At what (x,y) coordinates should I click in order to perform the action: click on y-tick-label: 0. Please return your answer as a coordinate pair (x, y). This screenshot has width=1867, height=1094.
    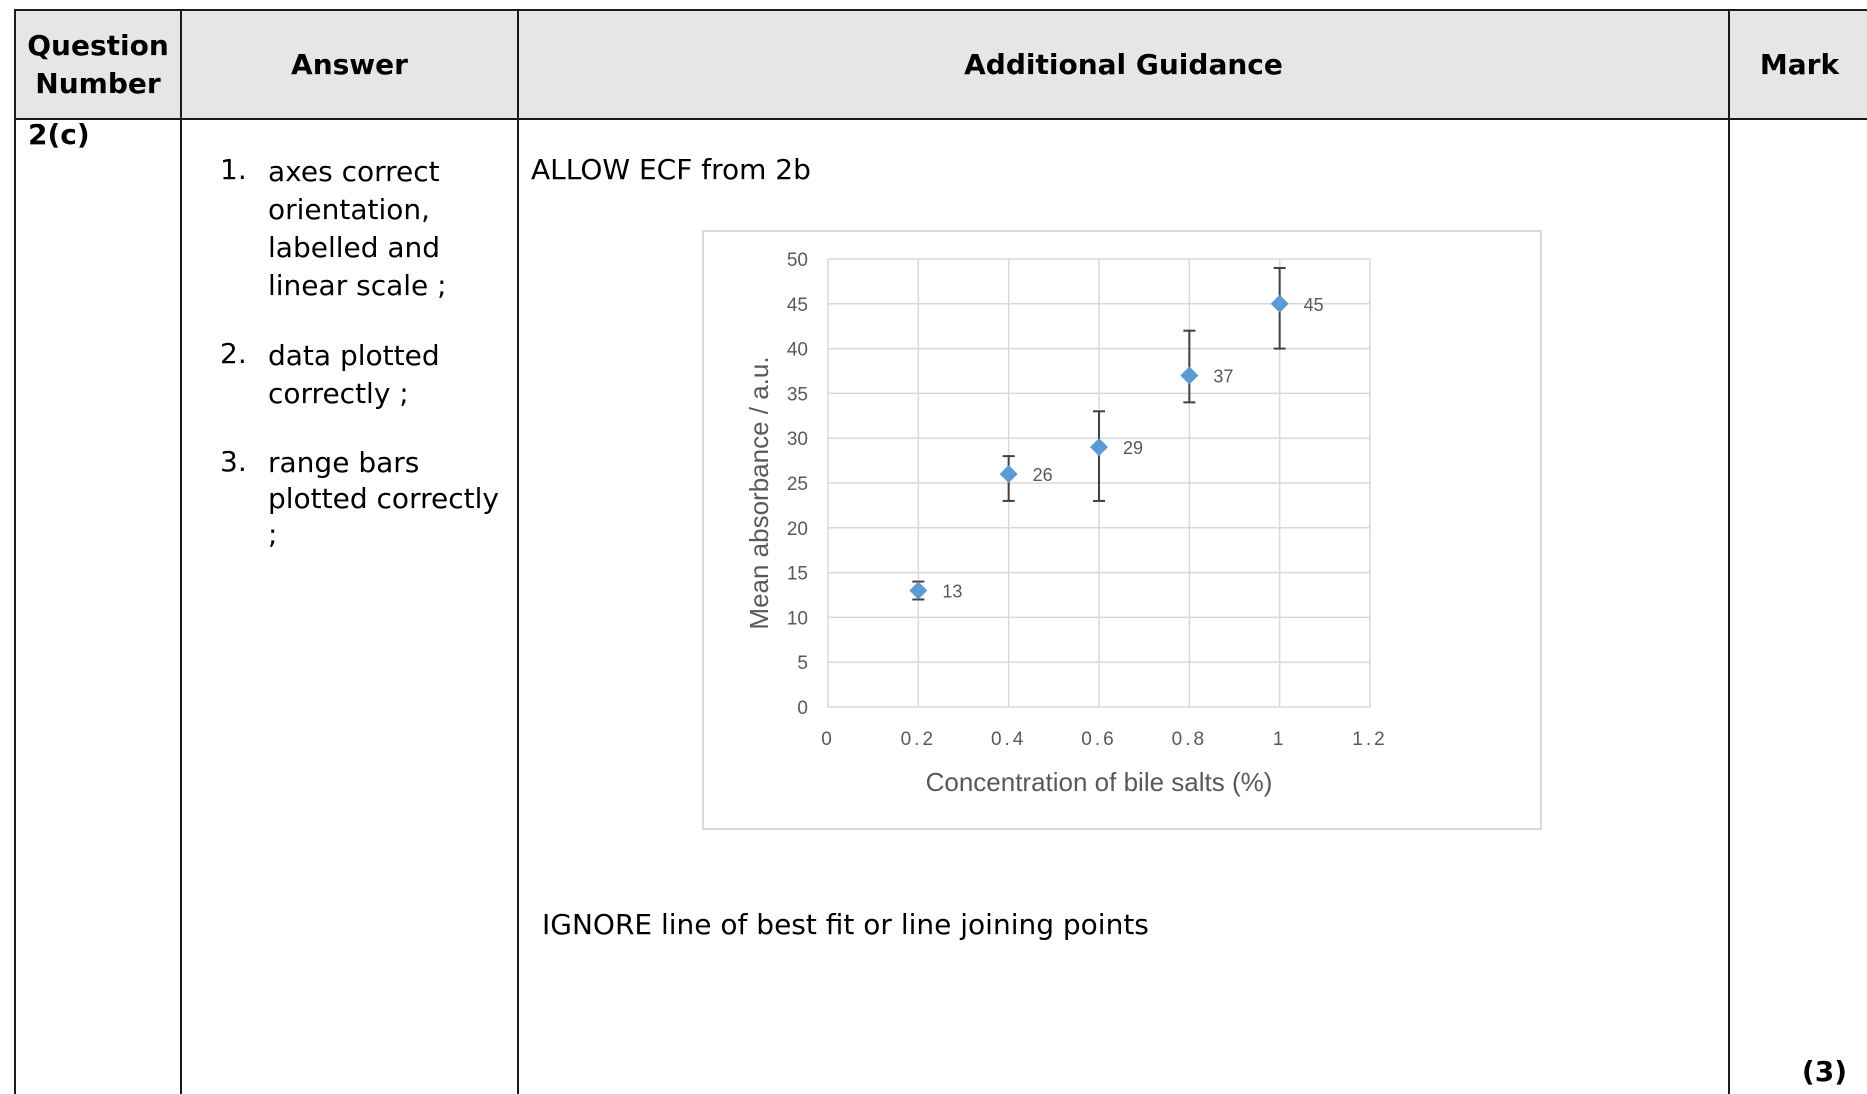
    Looking at the image, I should click on (802, 708).